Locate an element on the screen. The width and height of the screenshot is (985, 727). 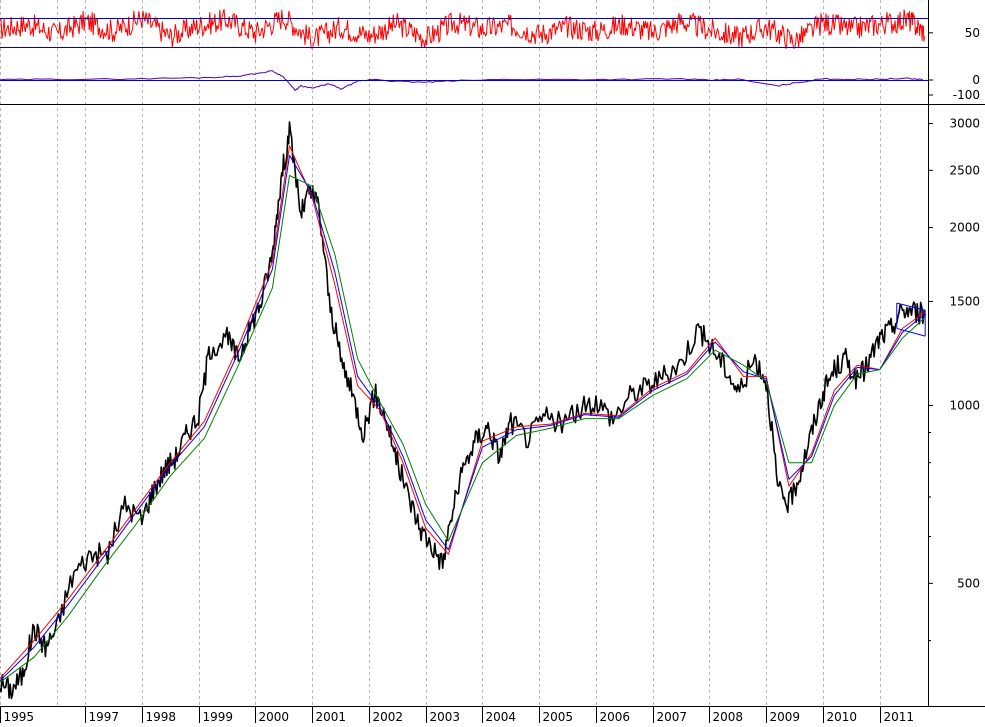
x-tick-label-3: 1999 is located at coordinates (218, 716).